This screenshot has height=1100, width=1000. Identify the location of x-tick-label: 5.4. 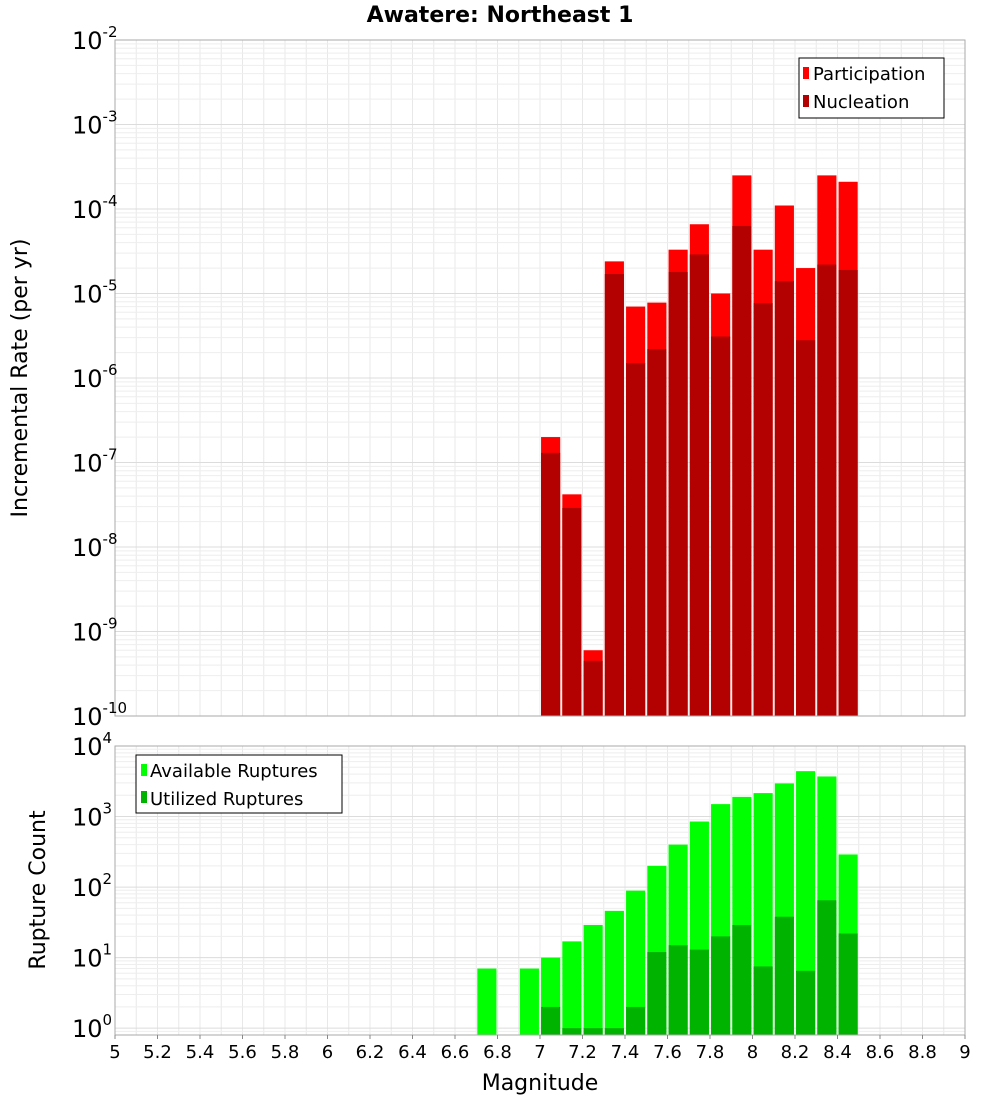
(200, 1052).